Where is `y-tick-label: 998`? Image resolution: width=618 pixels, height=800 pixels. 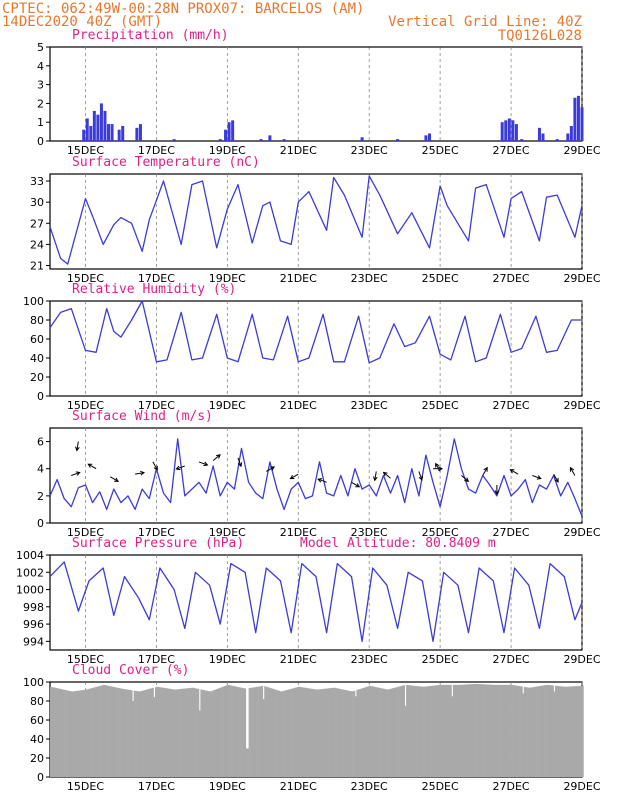 y-tick-label: 998 is located at coordinates (33, 607).